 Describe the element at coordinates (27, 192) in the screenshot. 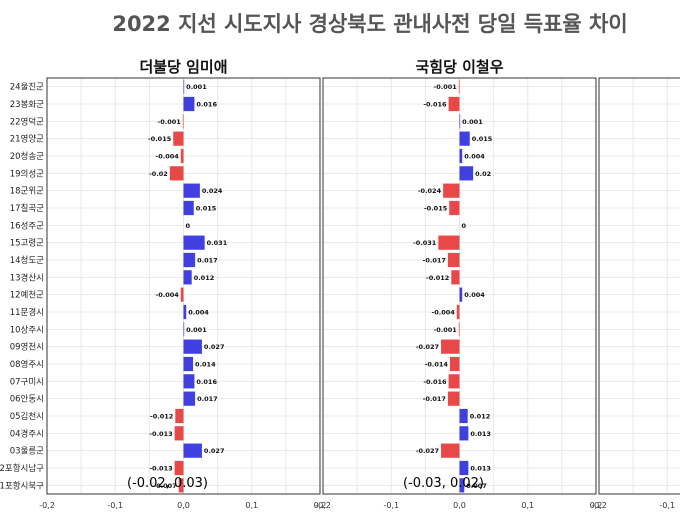

I see `category-label: 18군위군` at that location.